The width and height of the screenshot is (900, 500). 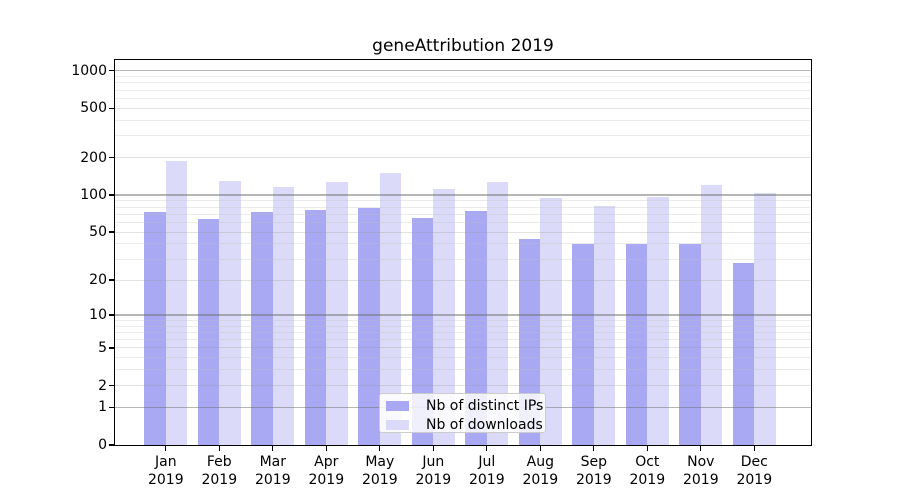 What do you see at coordinates (485, 406) in the screenshot?
I see `legend-label-distinct-ips: Nb of distinct IPs` at bounding box center [485, 406].